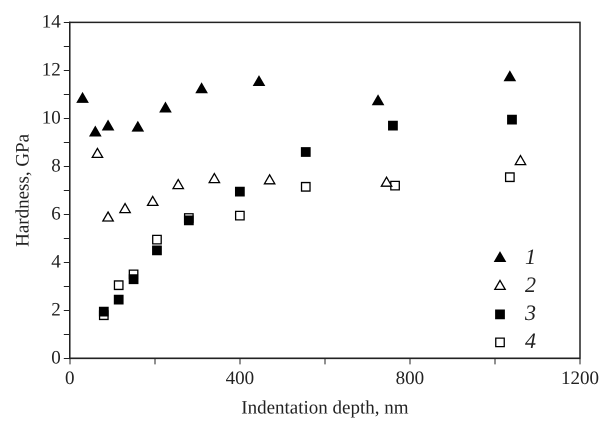 This screenshot has width=610, height=432. What do you see at coordinates (56, 165) in the screenshot?
I see `y-tick-label: 8` at bounding box center [56, 165].